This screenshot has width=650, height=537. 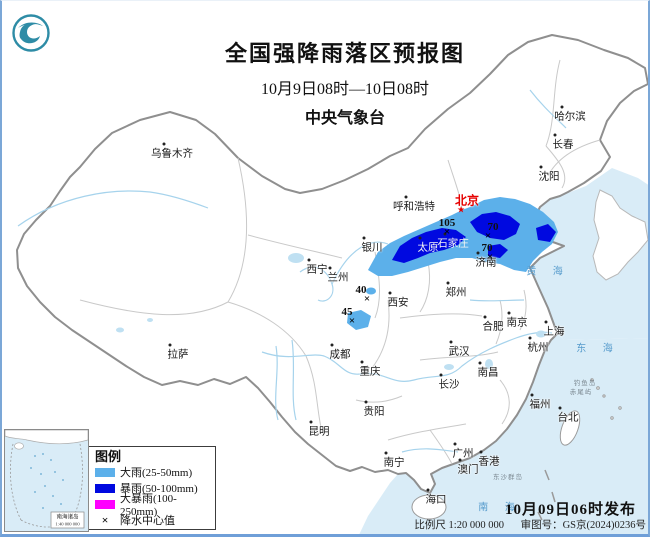 I want to click on approval-number: 审图号：GS京(2024)0236号, so click(x=583, y=525).